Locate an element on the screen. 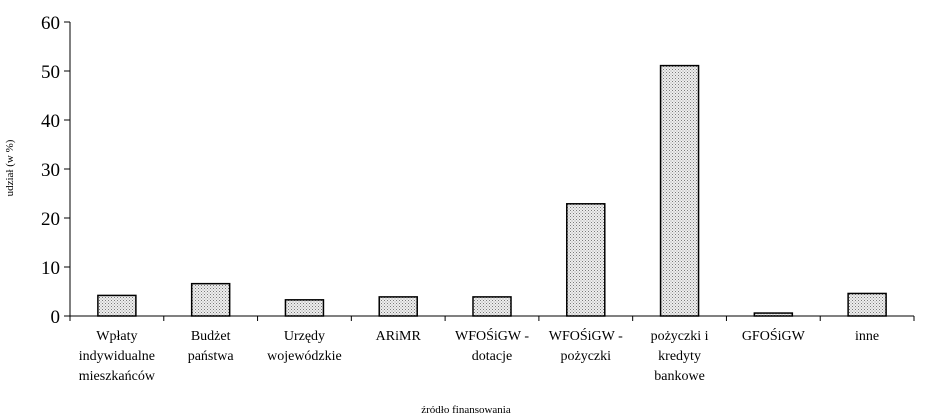 Image resolution: width=925 pixels, height=419 pixels. category-label: mieszkańców is located at coordinates (117, 376).